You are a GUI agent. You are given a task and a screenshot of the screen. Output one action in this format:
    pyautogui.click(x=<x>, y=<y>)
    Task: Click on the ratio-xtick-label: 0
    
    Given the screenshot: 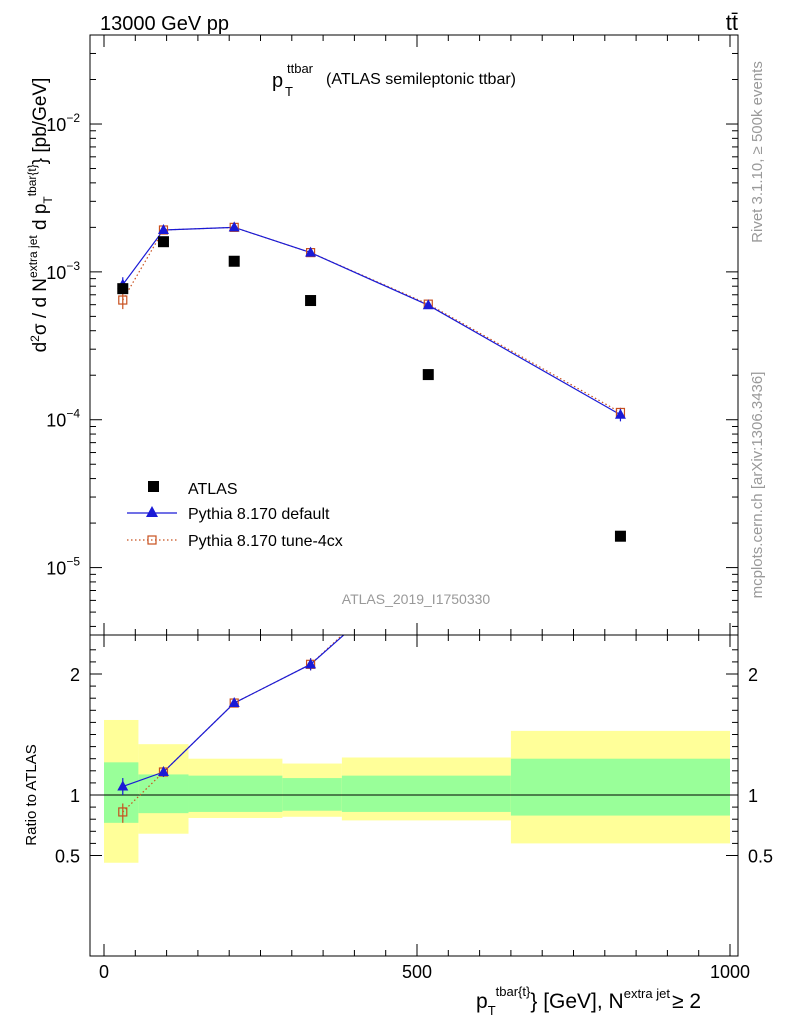 What is the action you would take?
    pyautogui.click(x=104, y=972)
    